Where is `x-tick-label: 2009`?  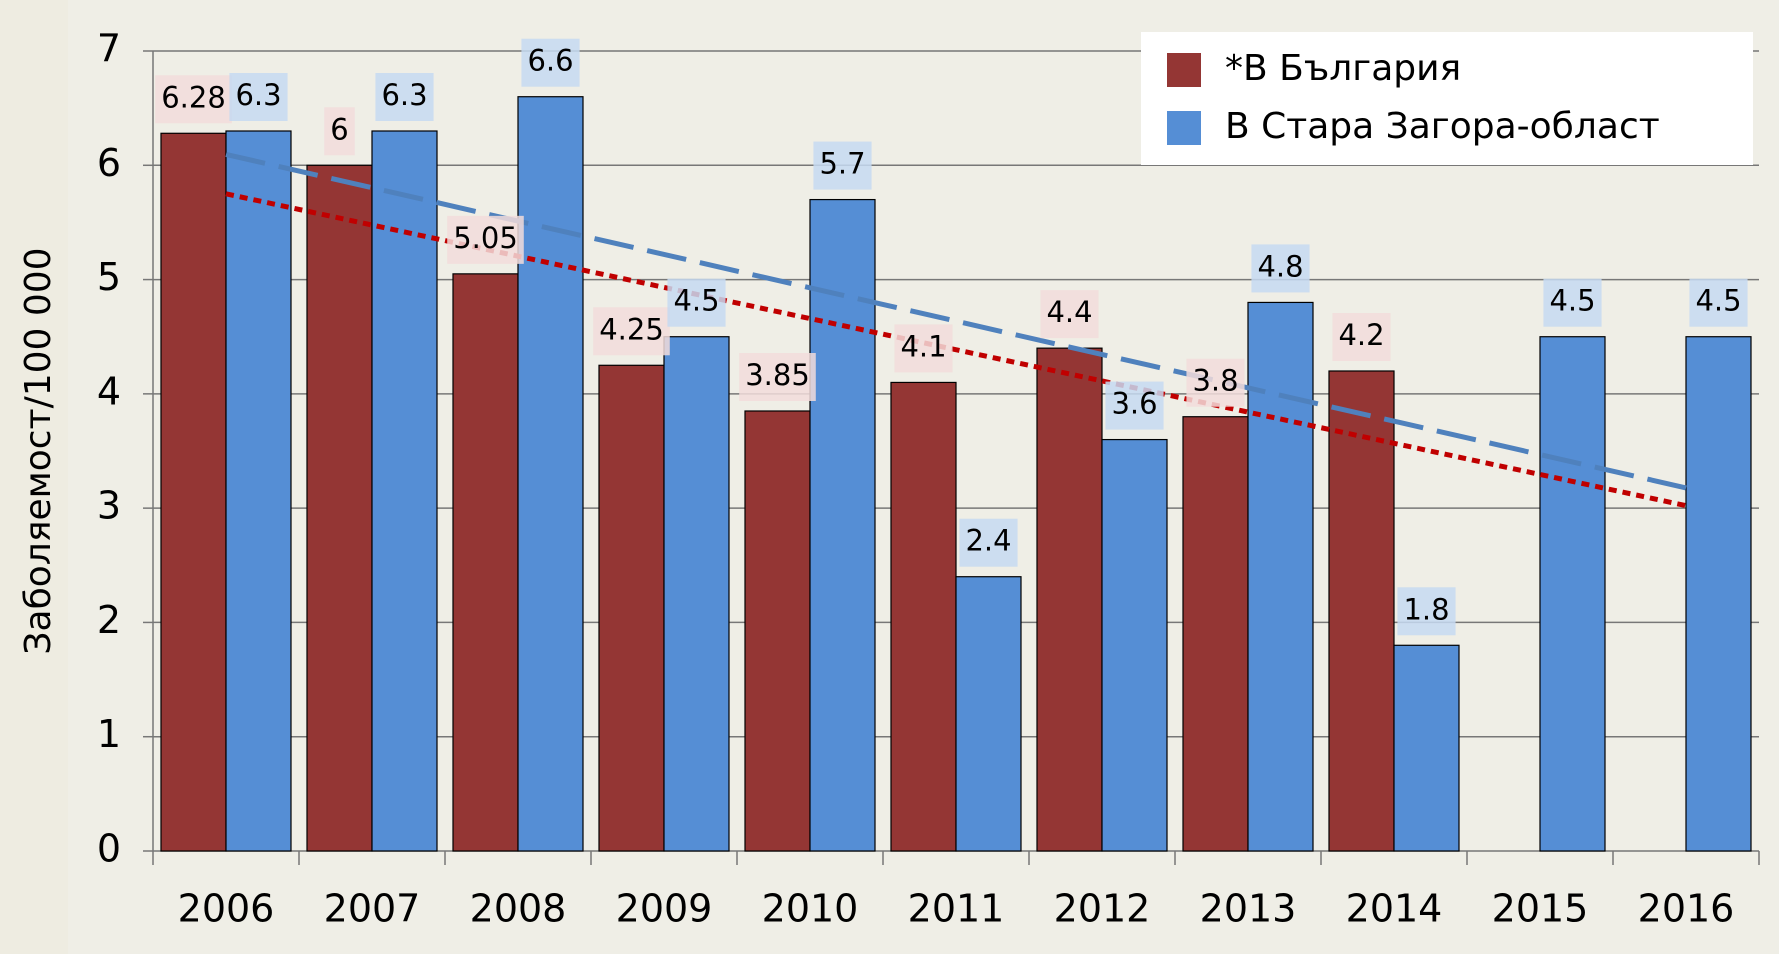
x-tick-label: 2009 is located at coordinates (664, 909).